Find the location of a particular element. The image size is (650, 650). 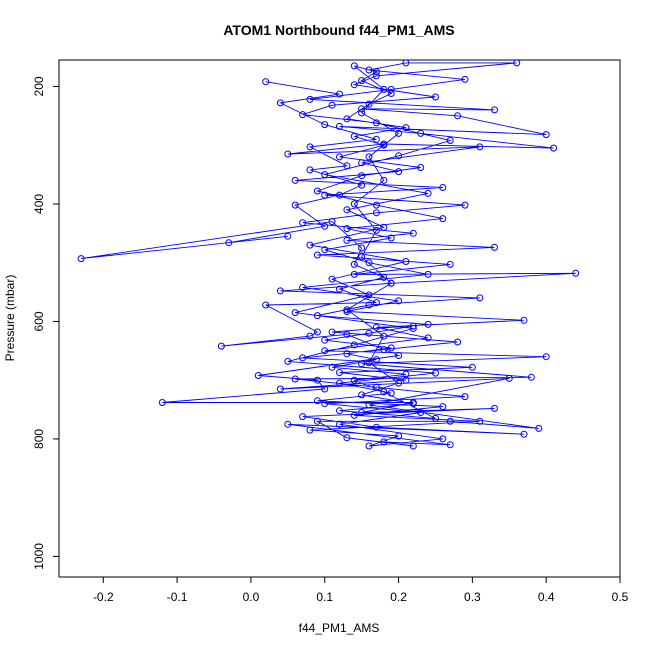

y-tick-label: 1000 is located at coordinates (39, 556).